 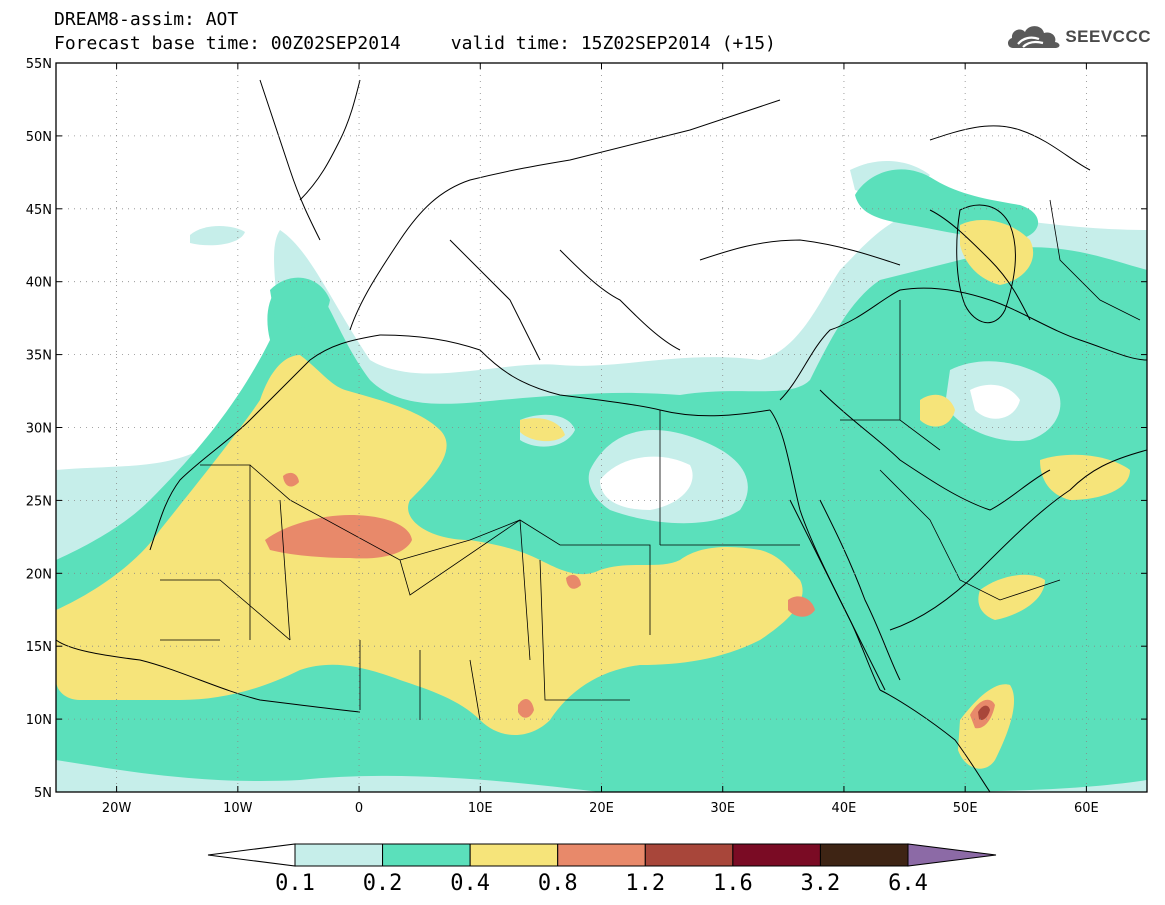 What do you see at coordinates (295, 883) in the screenshot?
I see `colorbar-label: 0.1` at bounding box center [295, 883].